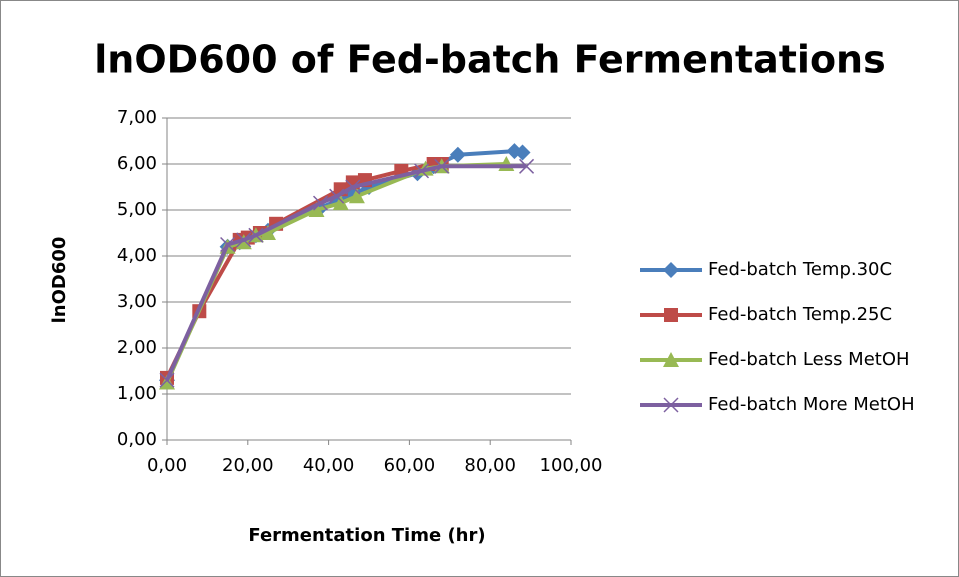 The height and width of the screenshot is (577, 959). I want to click on legend-label: Fed-batch More MetOH, so click(811, 404).